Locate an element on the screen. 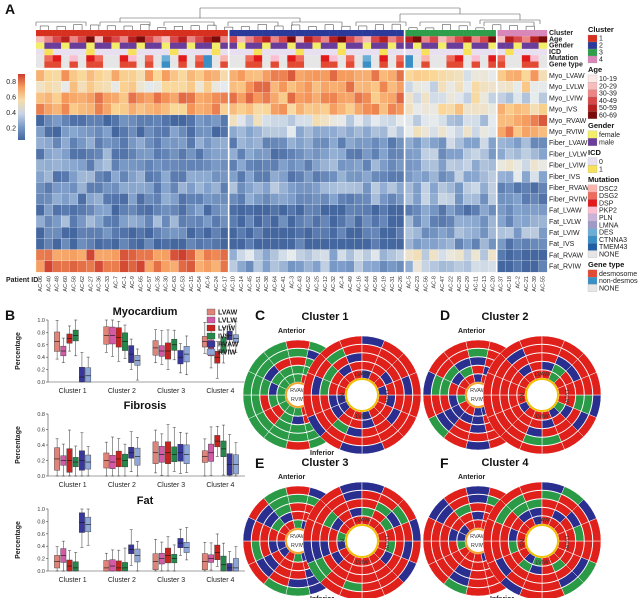 The height and width of the screenshot is (598, 638). rv-wedge is located at coordinates (298, 574).